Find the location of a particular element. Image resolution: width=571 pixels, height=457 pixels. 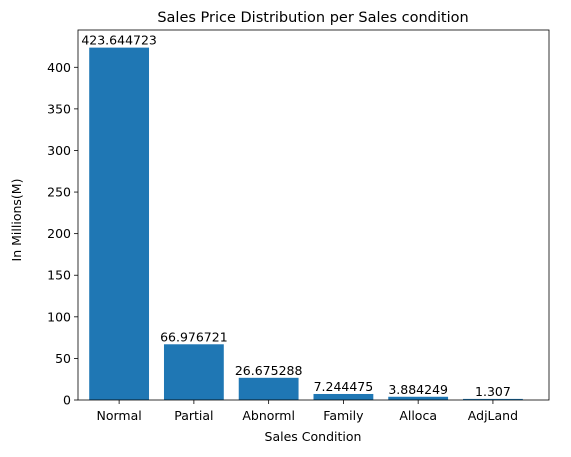

y-tick-label: 50 is located at coordinates (63, 358).